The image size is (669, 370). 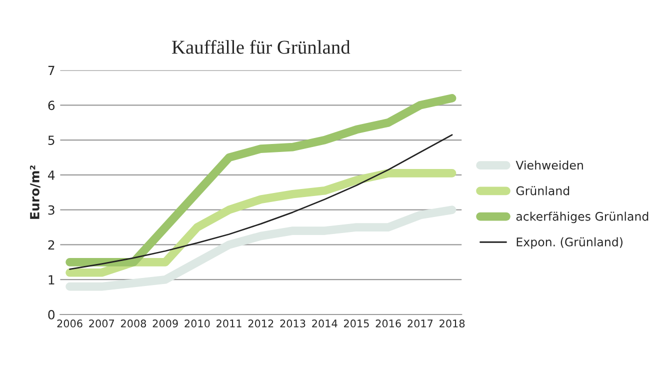 I want to click on x-tick-label: 2006, so click(x=69, y=324).